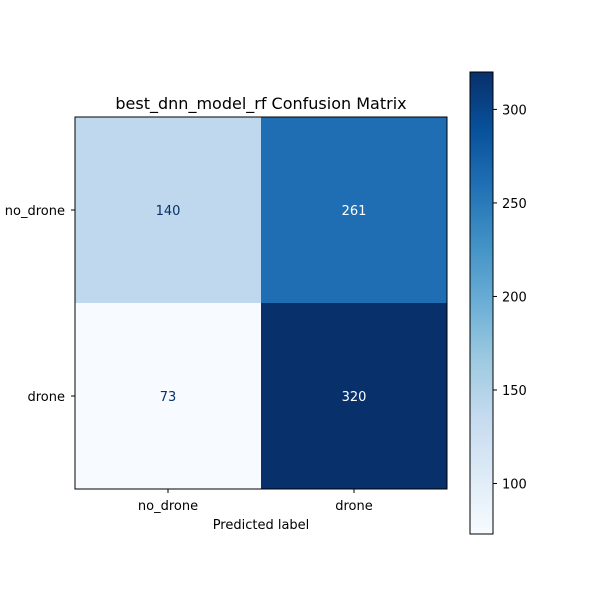  What do you see at coordinates (46, 397) in the screenshot?
I see `y-tick-label: drone` at bounding box center [46, 397].